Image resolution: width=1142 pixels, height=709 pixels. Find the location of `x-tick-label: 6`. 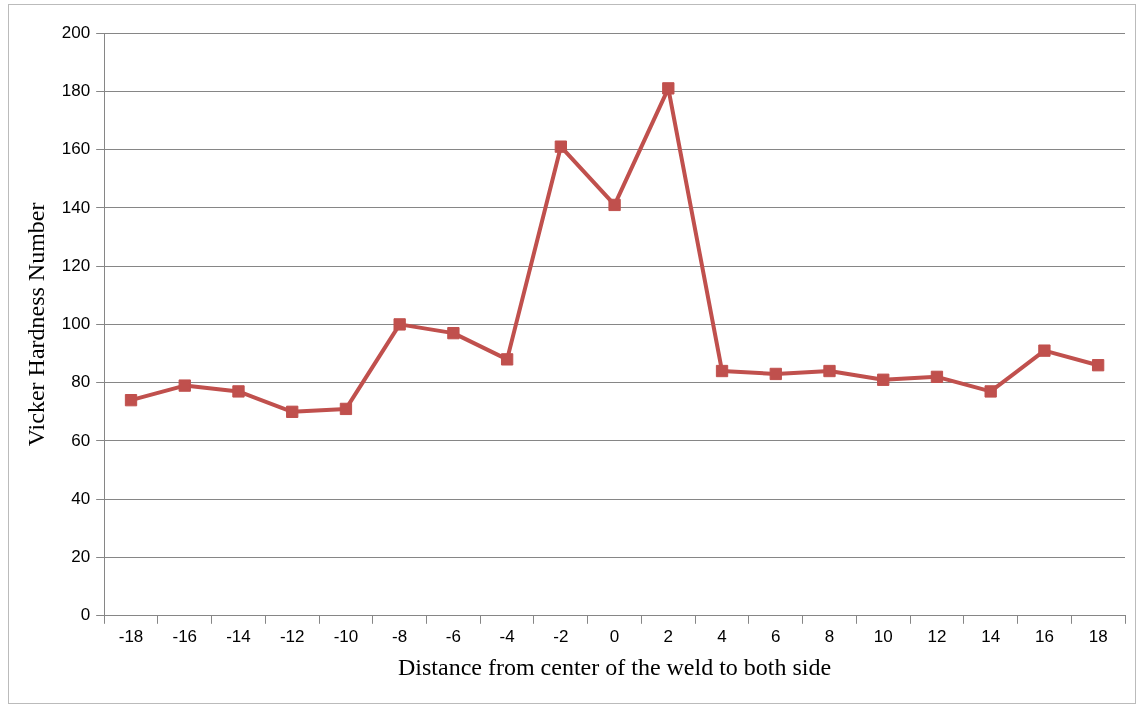

x-tick-label: 6 is located at coordinates (776, 636).